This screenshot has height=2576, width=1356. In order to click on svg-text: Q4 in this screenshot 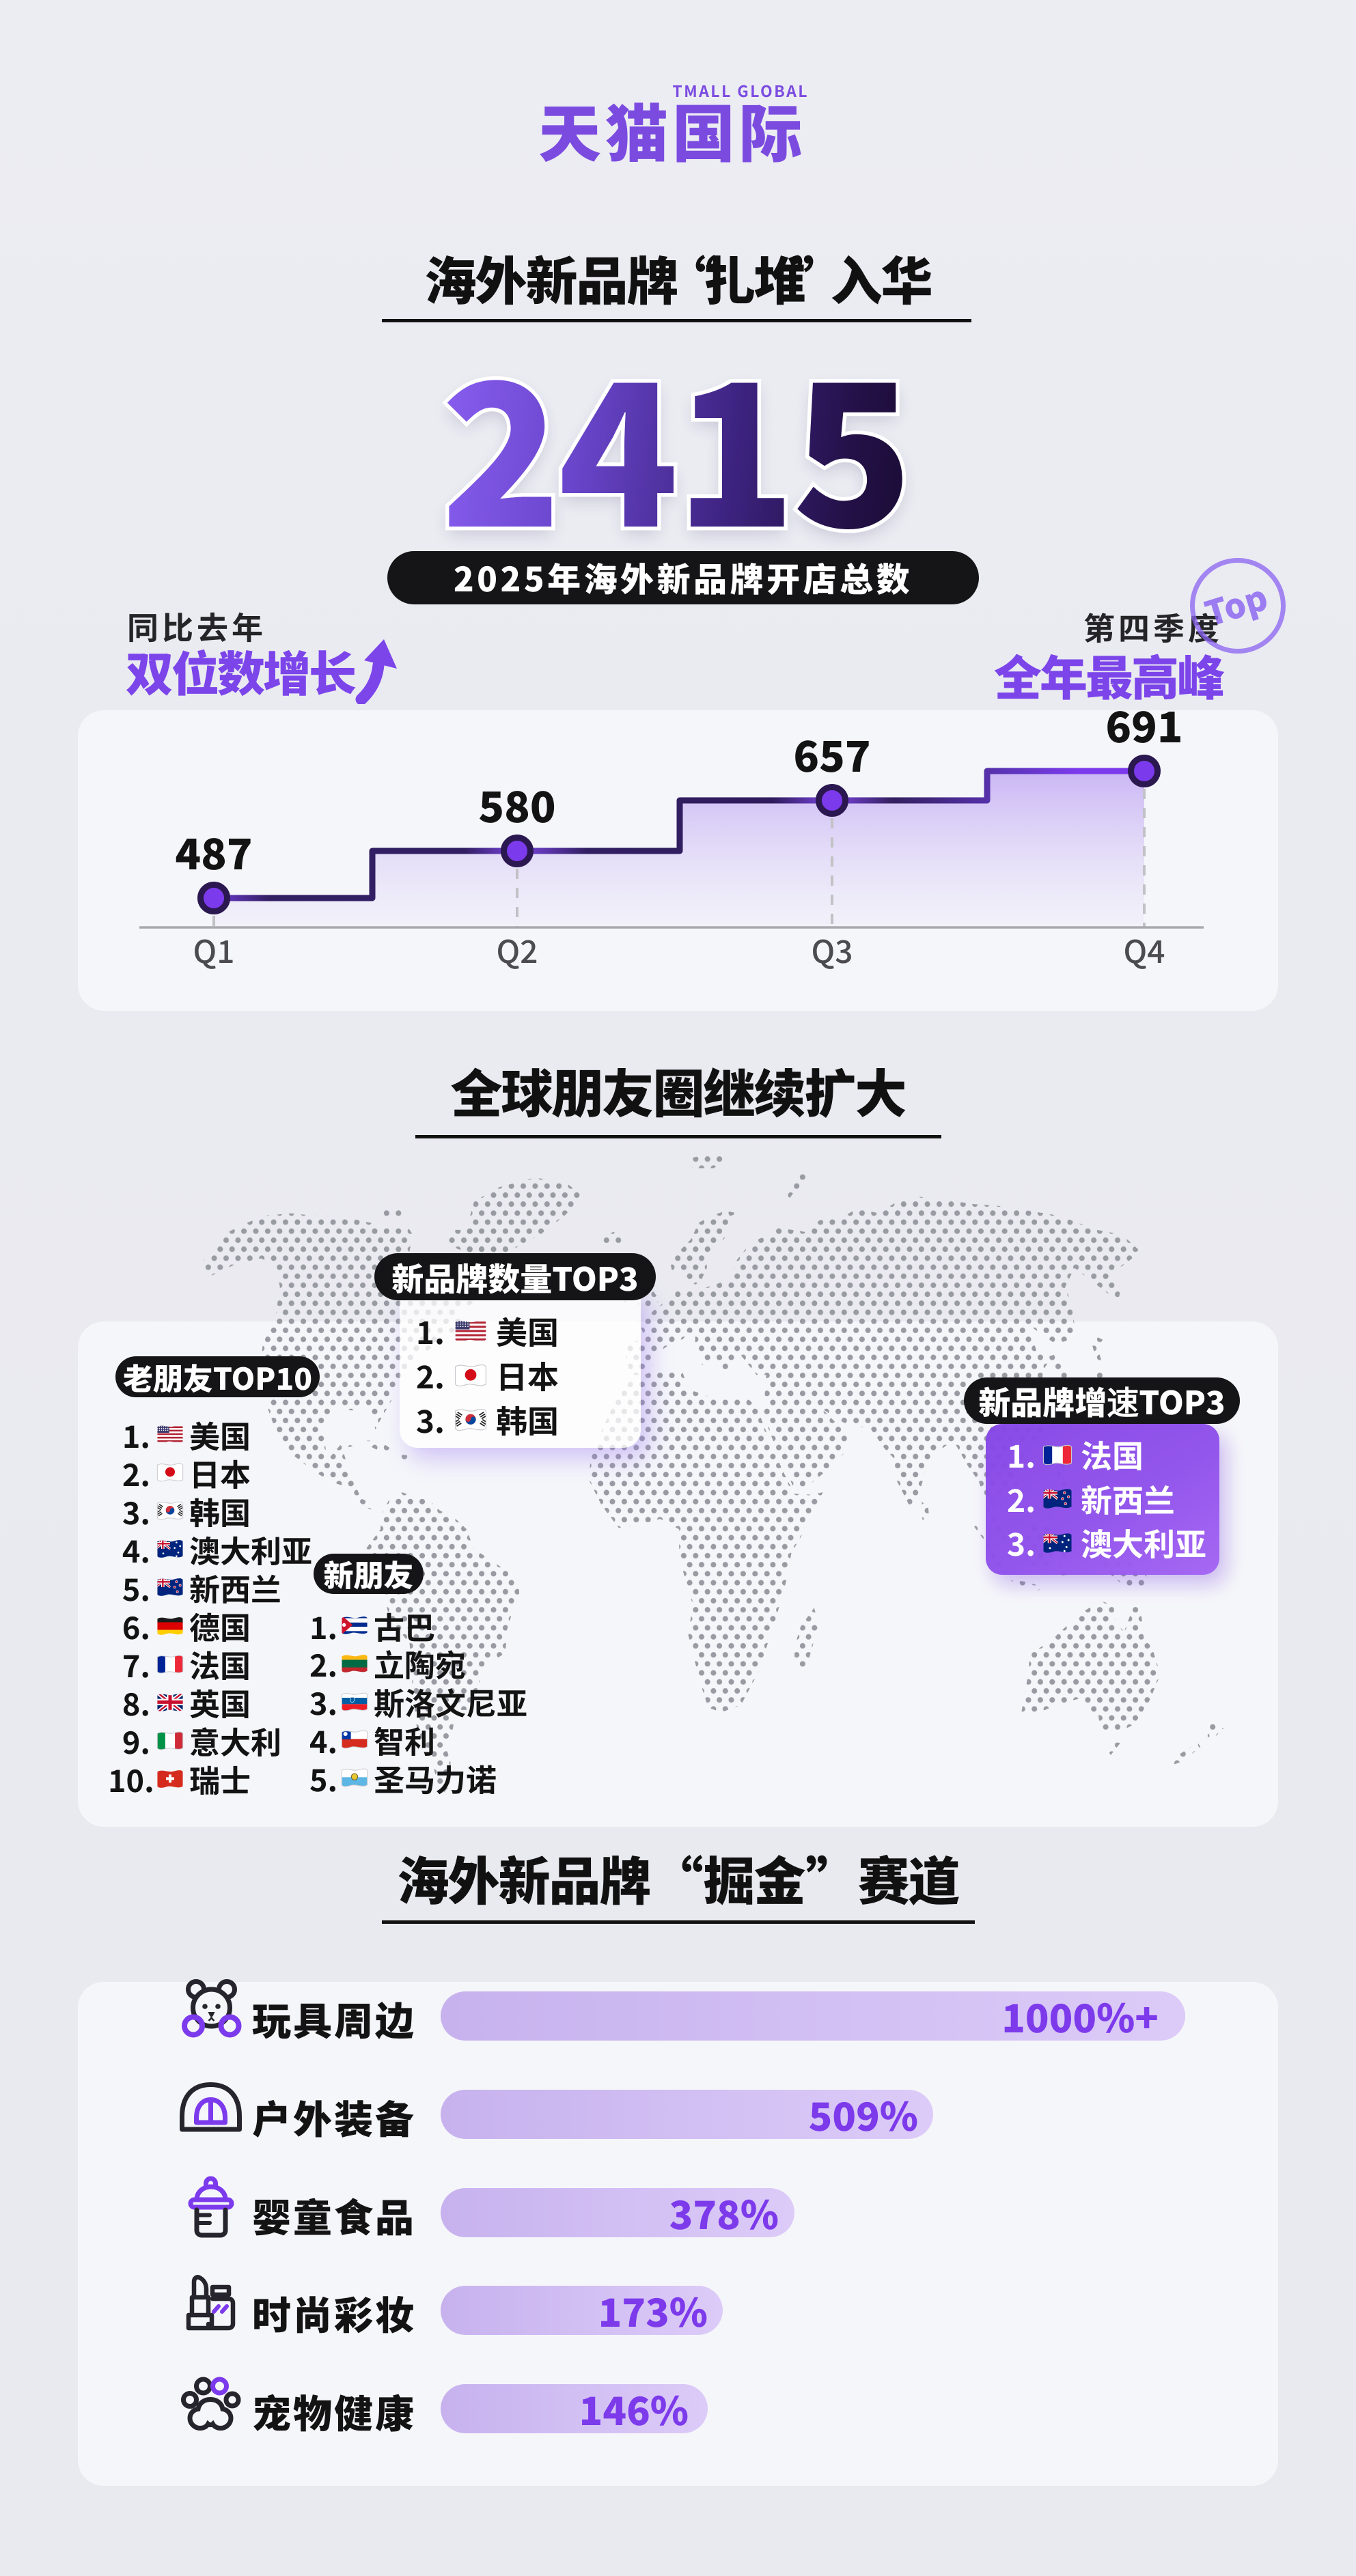, I will do `click(1144, 949)`.